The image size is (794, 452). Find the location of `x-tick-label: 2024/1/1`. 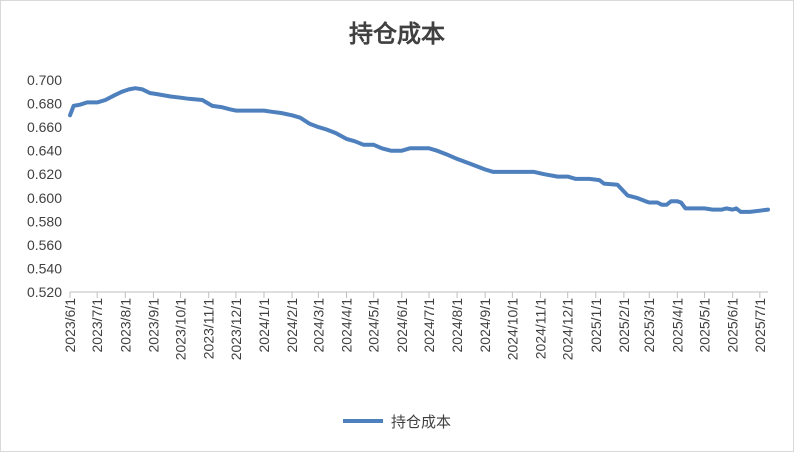

x-tick-label: 2024/1/1 is located at coordinates (264, 325).